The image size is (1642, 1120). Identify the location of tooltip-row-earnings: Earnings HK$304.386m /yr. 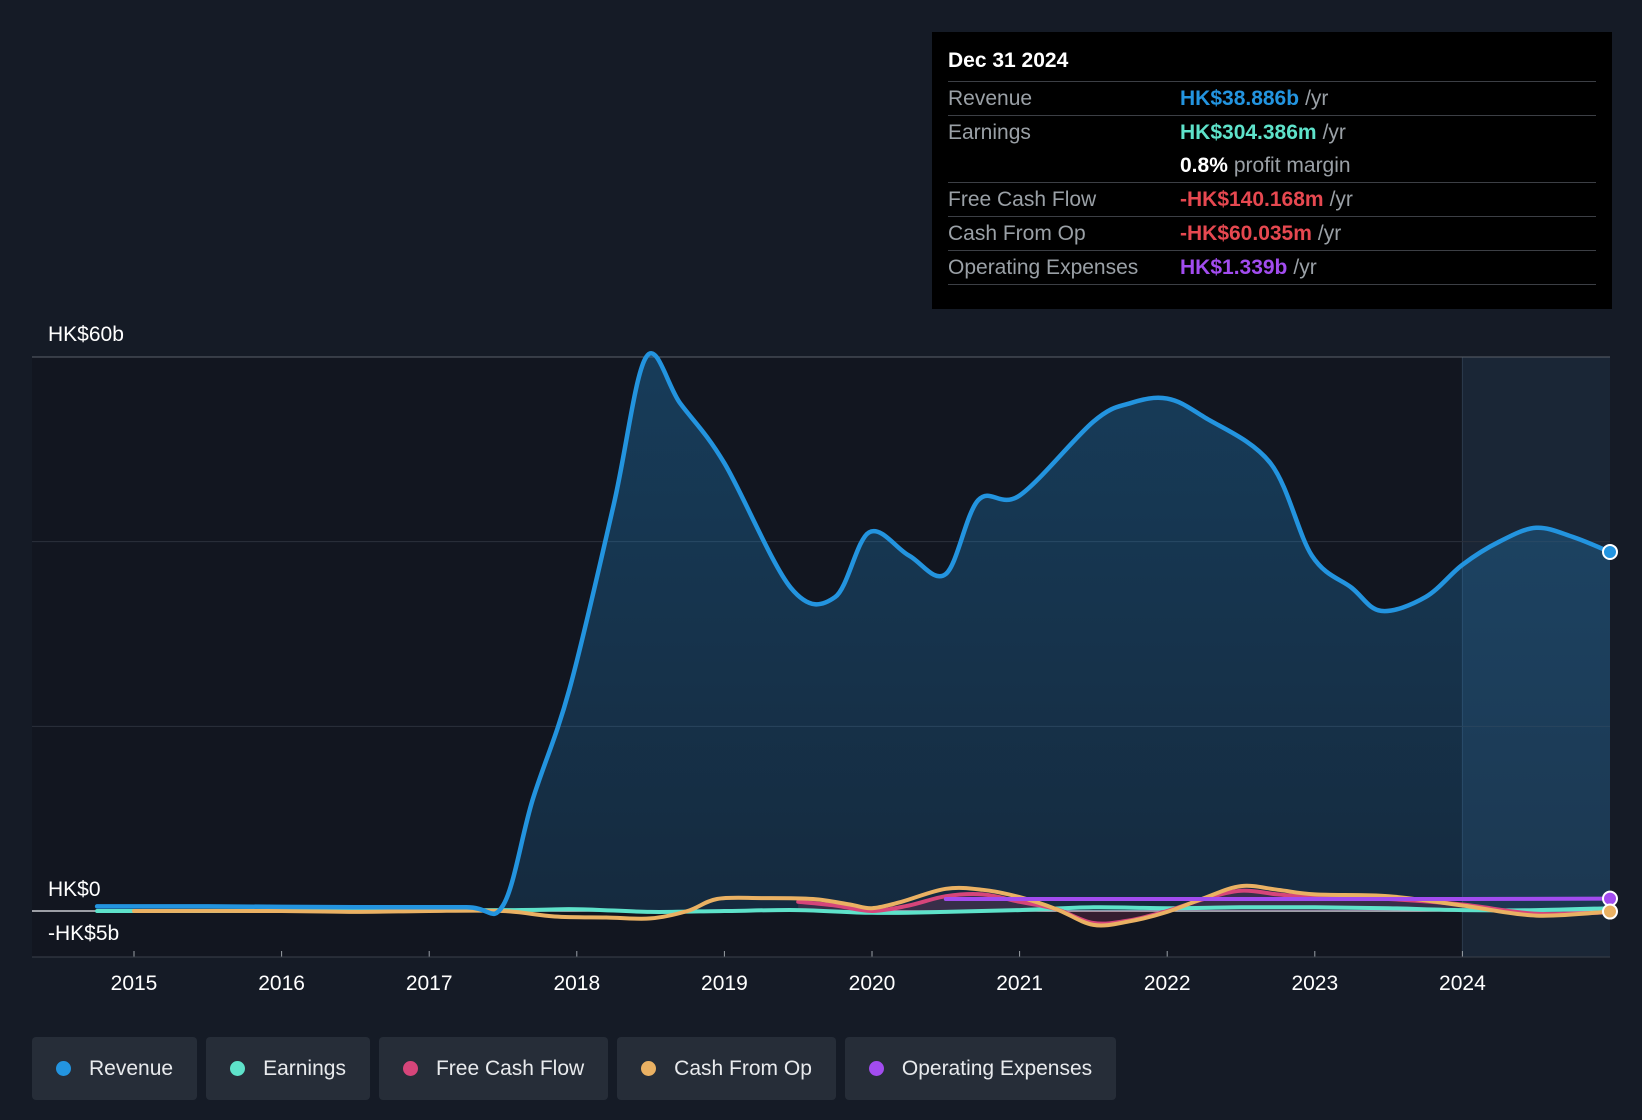
(1272, 132).